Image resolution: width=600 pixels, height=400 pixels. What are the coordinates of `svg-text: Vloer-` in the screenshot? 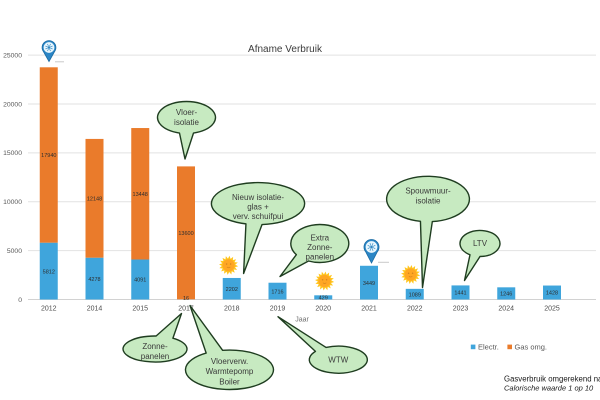 It's located at (187, 112).